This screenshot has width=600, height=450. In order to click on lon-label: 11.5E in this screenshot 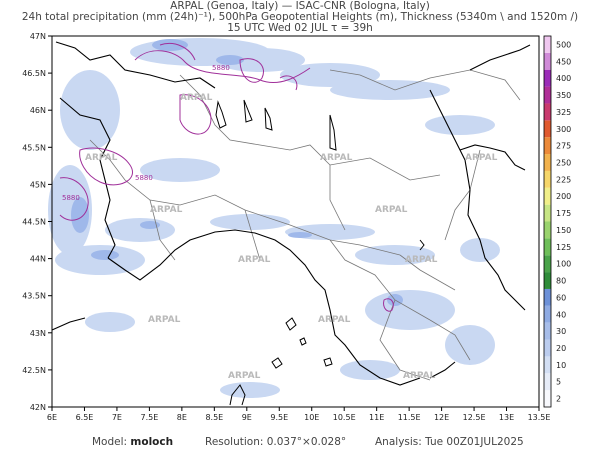, I will do `click(409, 417)`.